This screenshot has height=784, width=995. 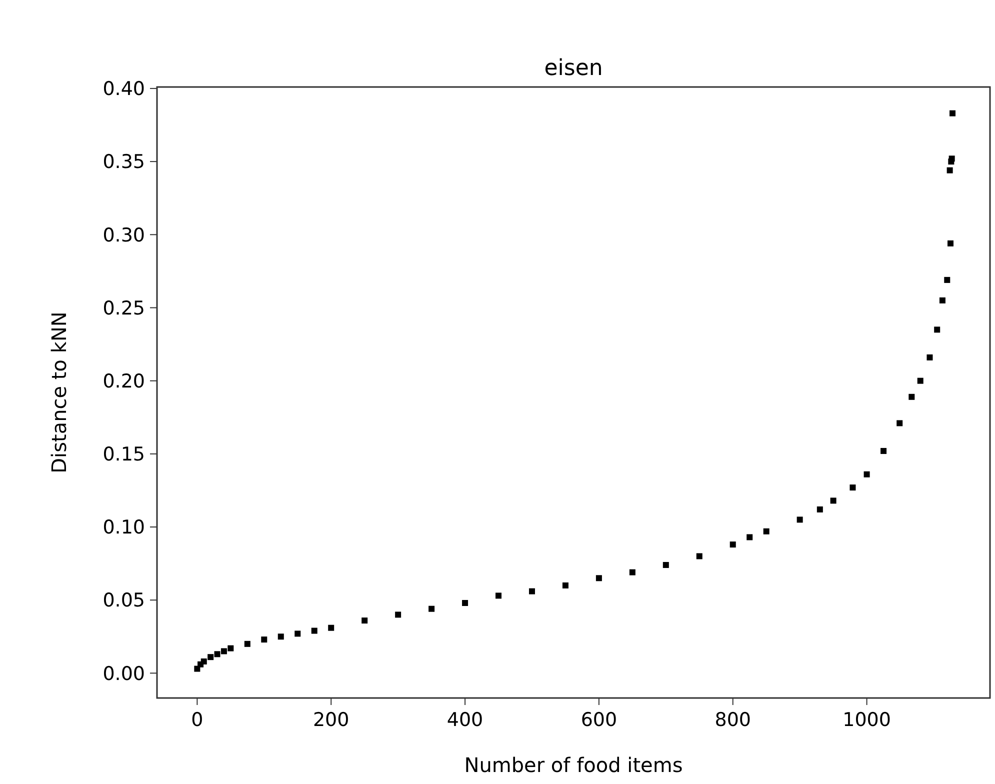 What do you see at coordinates (573, 765) in the screenshot?
I see `x-axis-title: Number of food items` at bounding box center [573, 765].